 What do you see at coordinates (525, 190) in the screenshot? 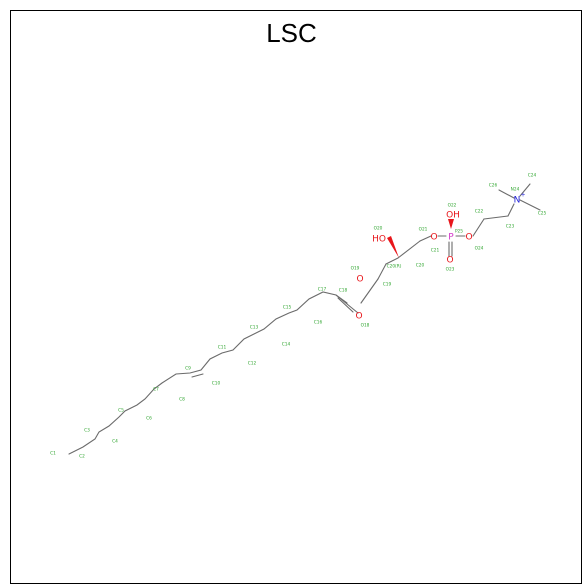
I see `n-c24-bond` at bounding box center [525, 190].